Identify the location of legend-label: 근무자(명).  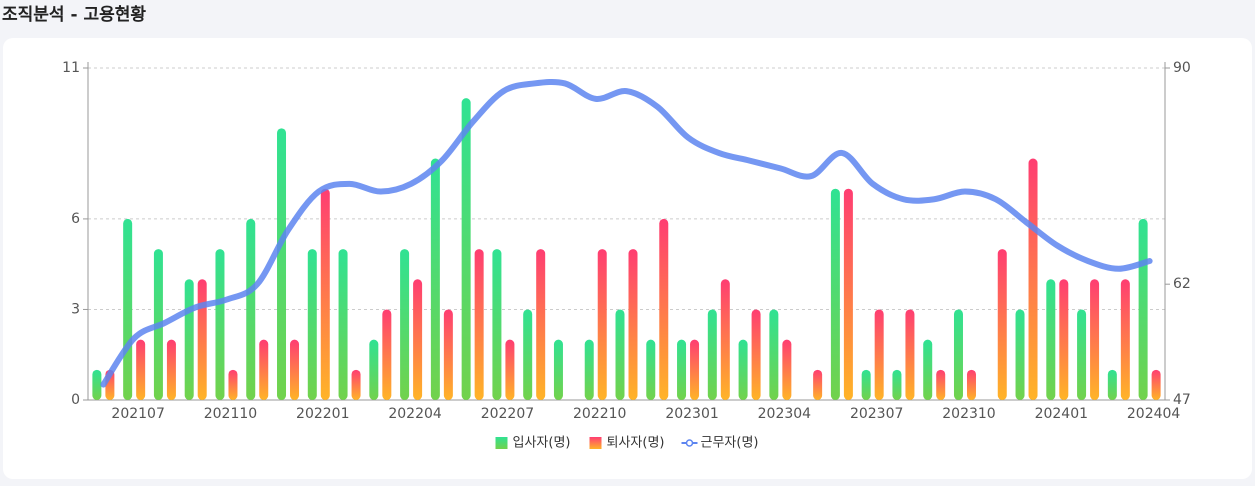
(730, 443).